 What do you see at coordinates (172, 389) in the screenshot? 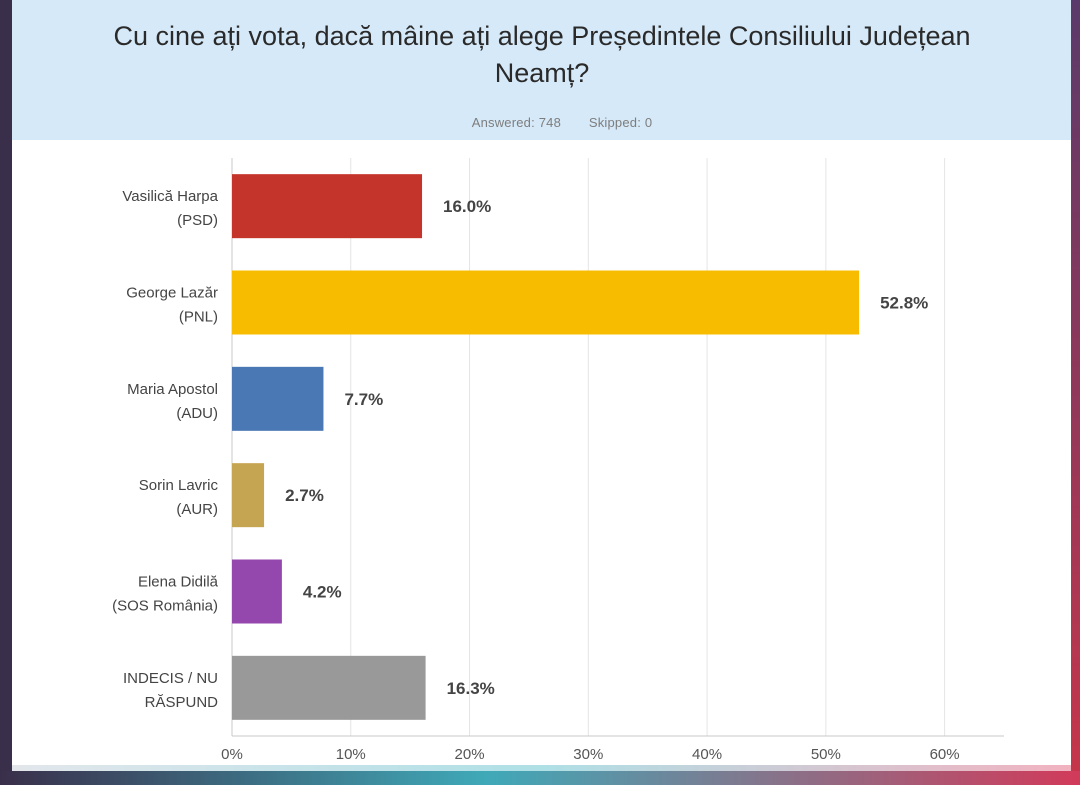
I see `category-label: Maria Apostol` at bounding box center [172, 389].